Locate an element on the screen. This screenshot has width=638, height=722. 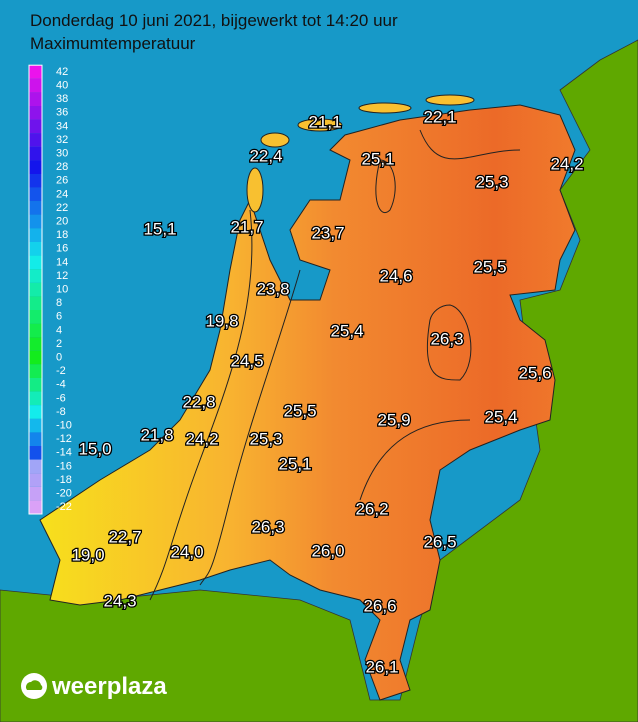
station-temperature: 25,6 is located at coordinates (534, 372).